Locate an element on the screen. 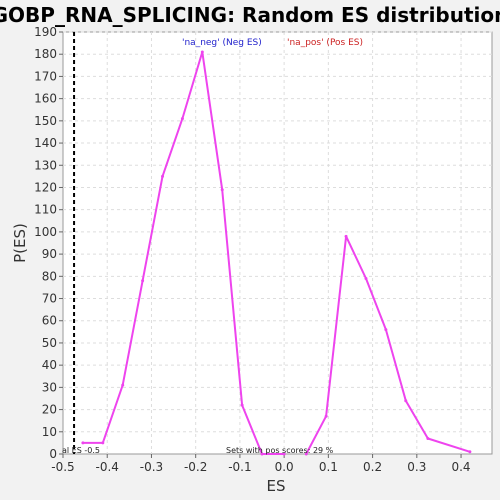  x-axis-label: ES is located at coordinates (276, 486).